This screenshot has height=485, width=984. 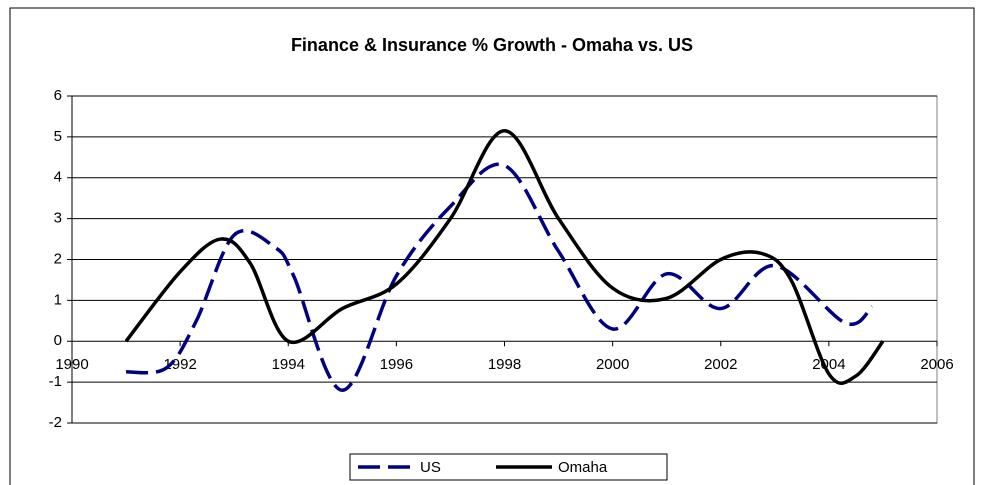 I want to click on x-tick-label: 1992, so click(x=179, y=364).